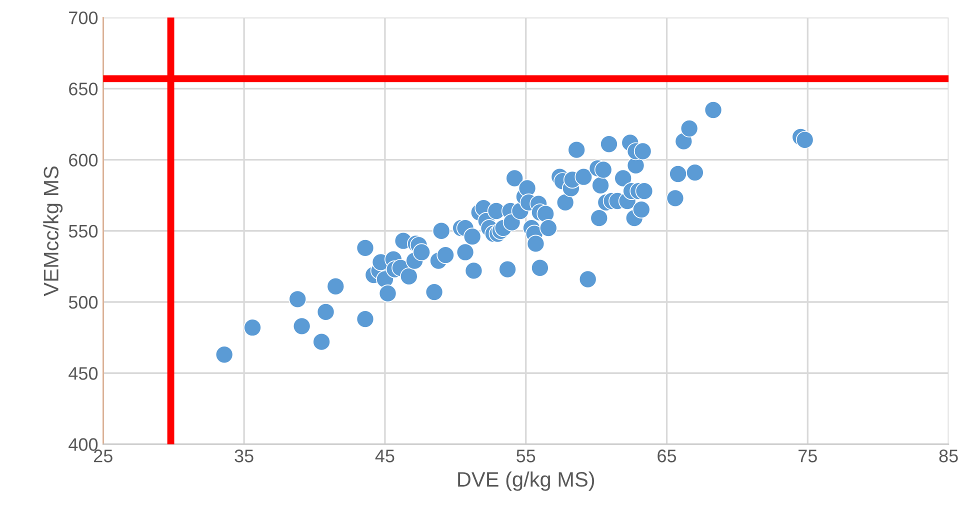 Image resolution: width=964 pixels, height=532 pixels. I want to click on x-tick-label: 45, so click(384, 456).